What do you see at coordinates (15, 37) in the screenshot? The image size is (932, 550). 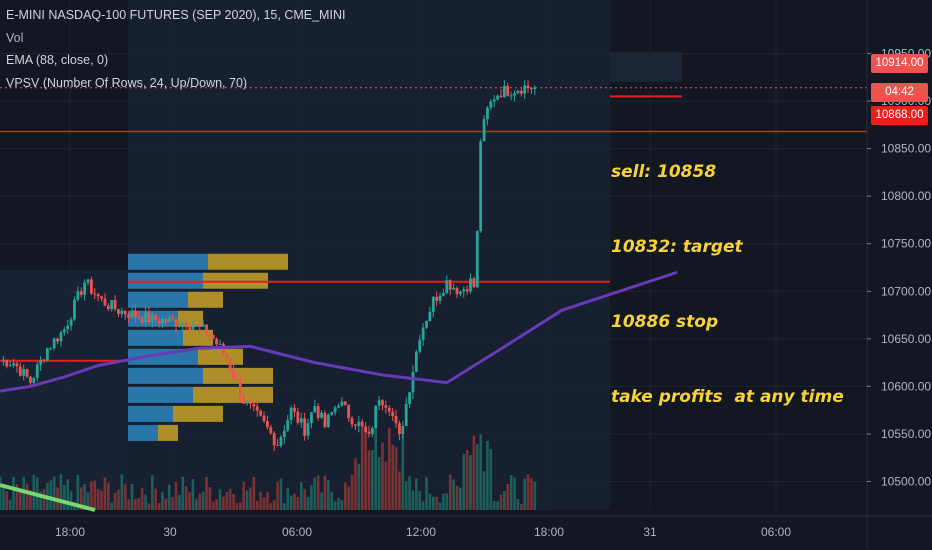 I see `legend-vol: Vol` at bounding box center [15, 37].